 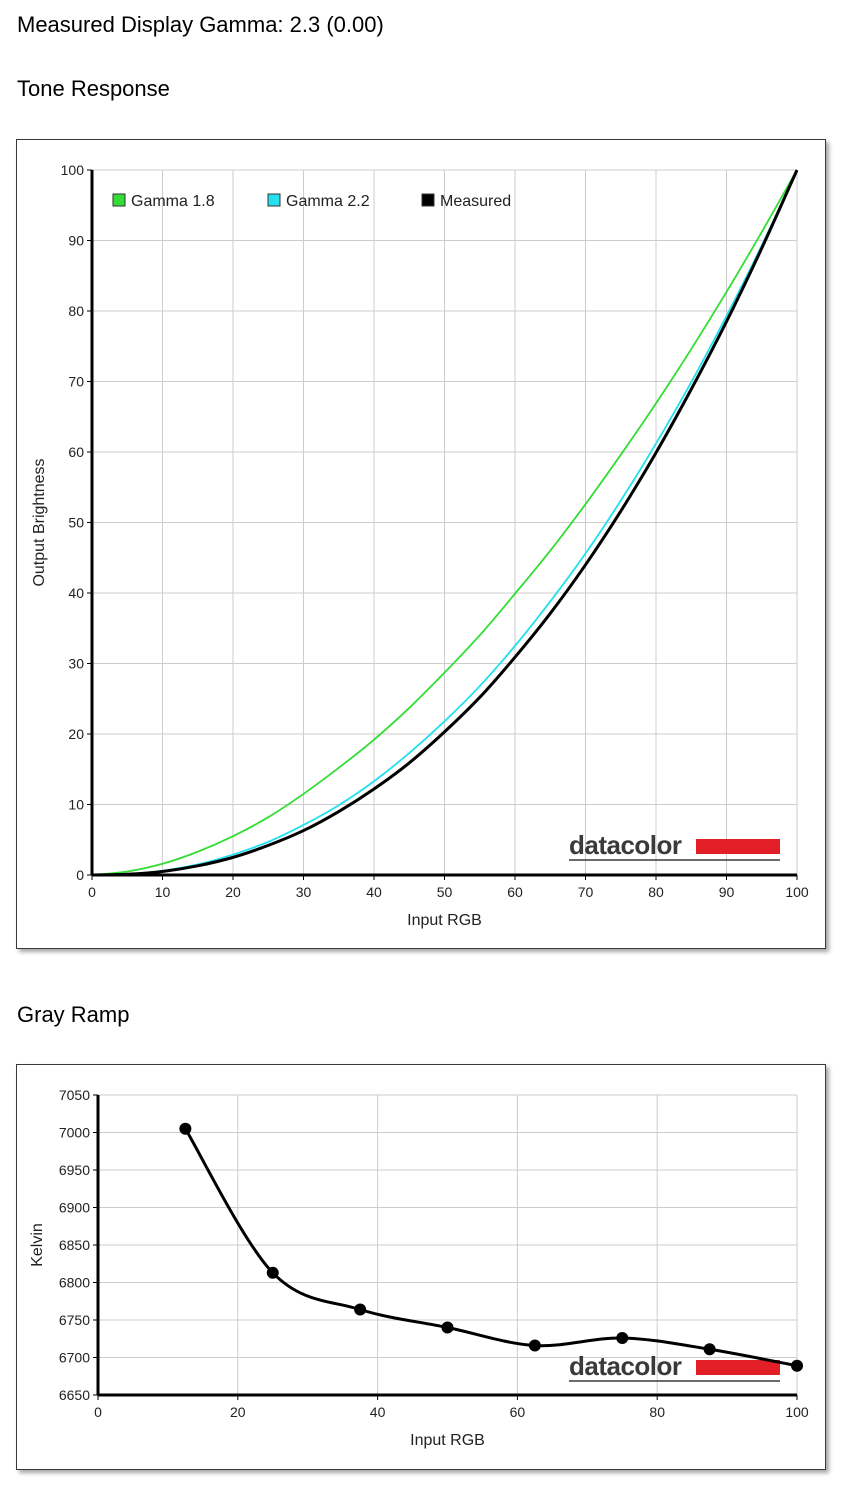 I want to click on y-tick-label: 50, so click(x=76, y=523).